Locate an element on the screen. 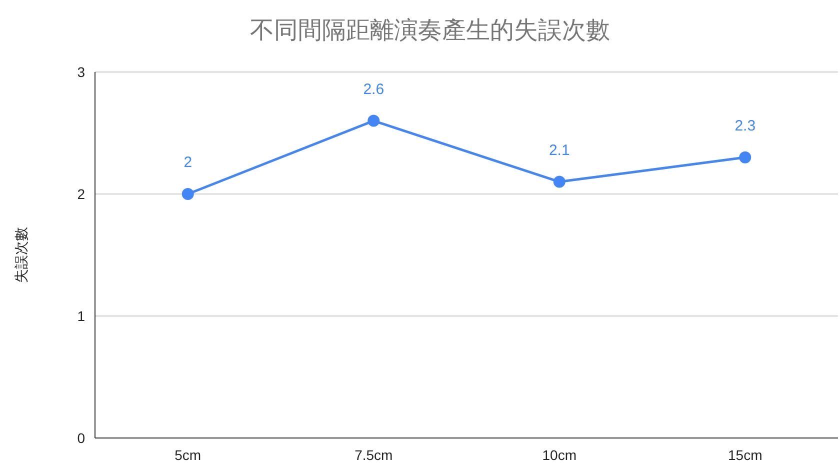 Image resolution: width=840 pixels, height=463 pixels. x-tick-label: 7.5cm is located at coordinates (373, 455).